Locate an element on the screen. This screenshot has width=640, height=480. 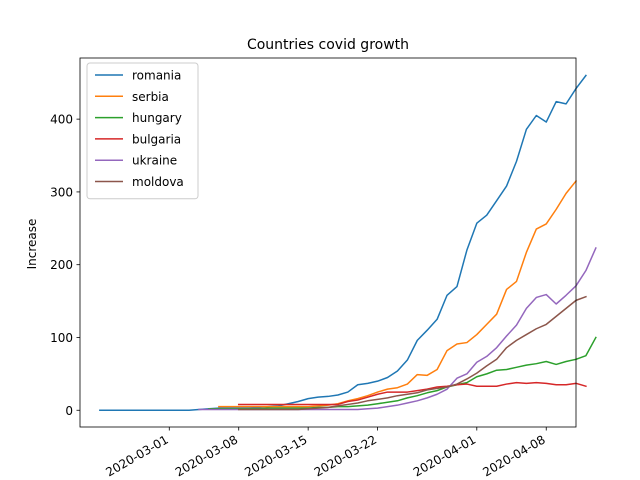
legend-label-serbia: serbia is located at coordinates (150, 97).